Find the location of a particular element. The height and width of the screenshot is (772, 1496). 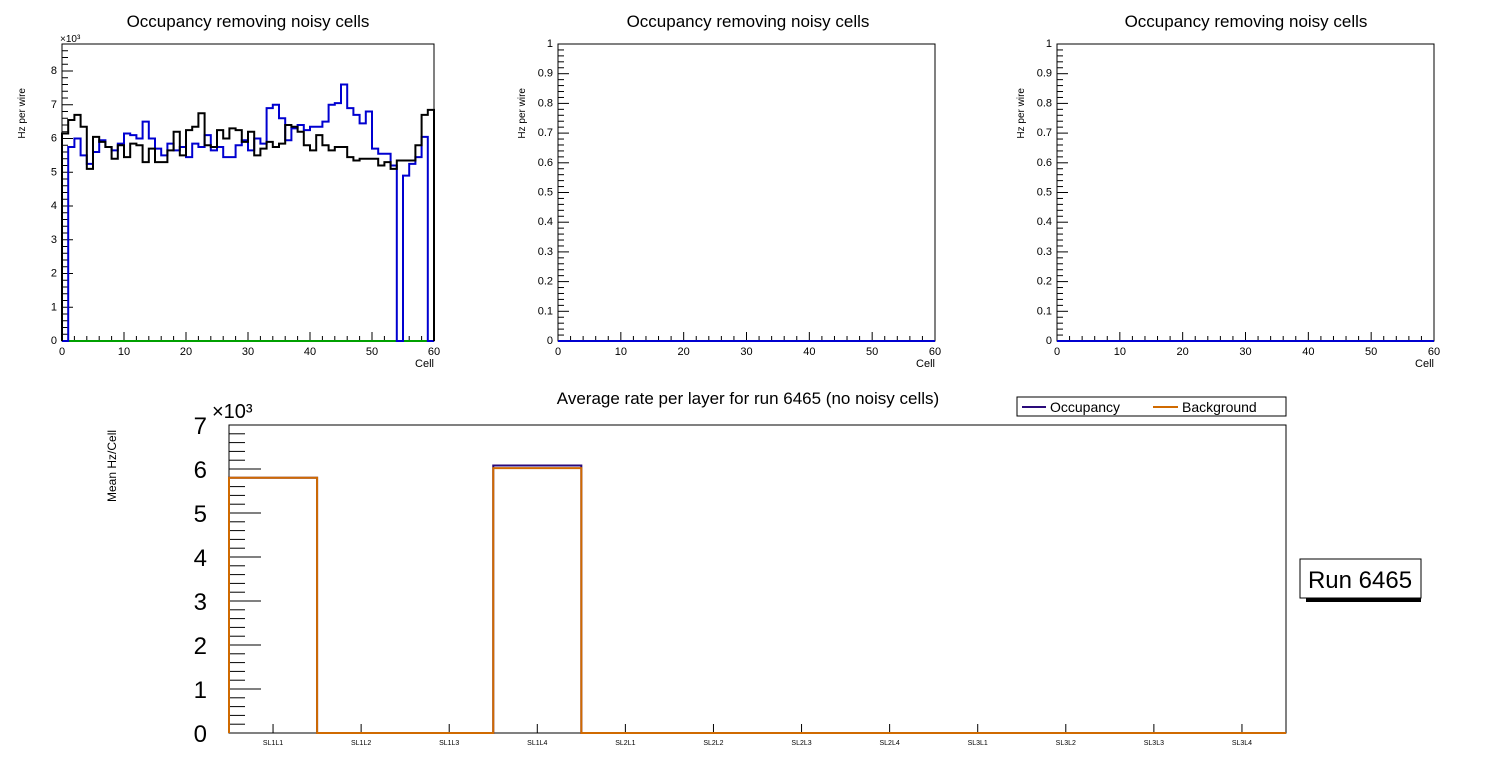

legend: Occupancy Background is located at coordinates (1151, 406).